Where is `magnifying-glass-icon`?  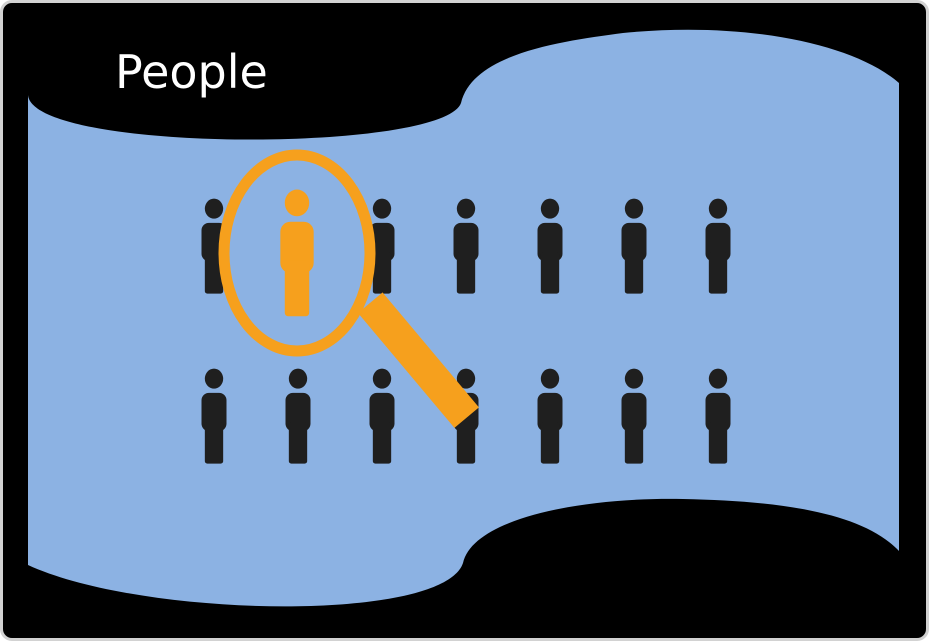 magnifying-glass-icon is located at coordinates (348, 288).